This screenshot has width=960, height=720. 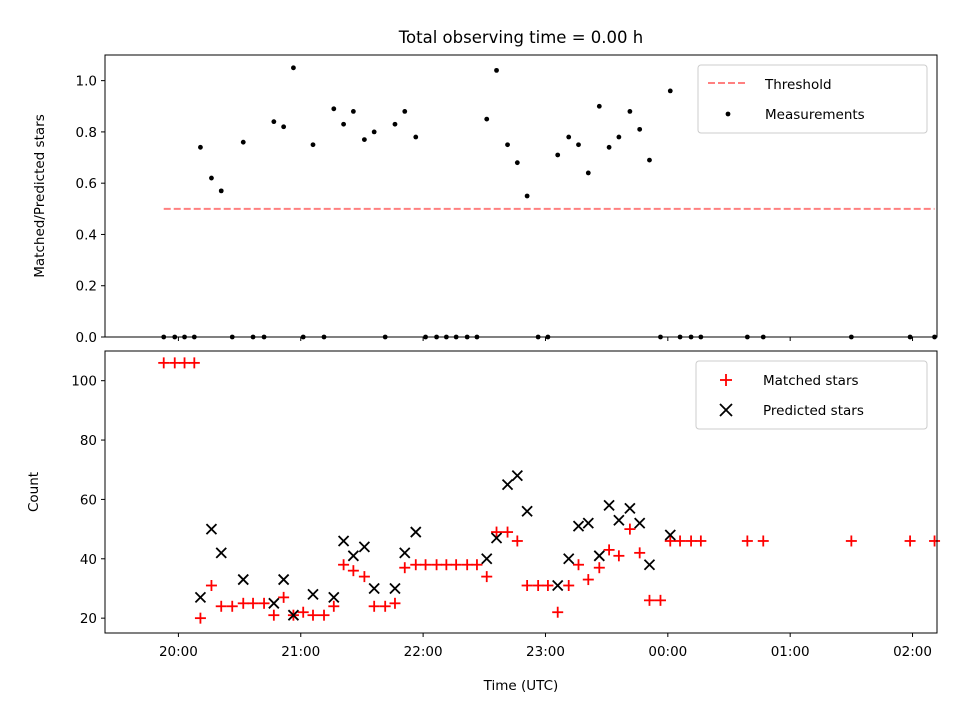 I want to click on bottom-y-tick-label: 20, so click(x=88, y=619).